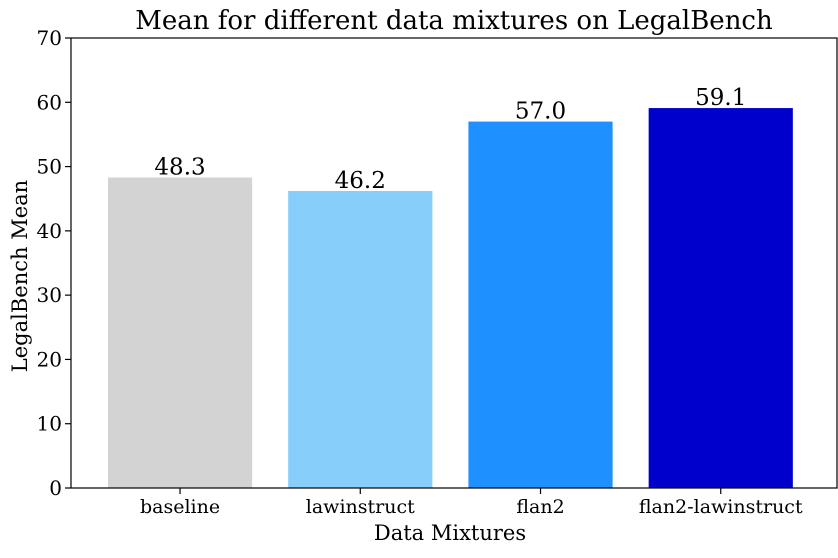 This screenshot has width=838, height=558. What do you see at coordinates (721, 507) in the screenshot?
I see `x-tick-label-flan2-lawinstruct: flan2-lawinstruct` at bounding box center [721, 507].